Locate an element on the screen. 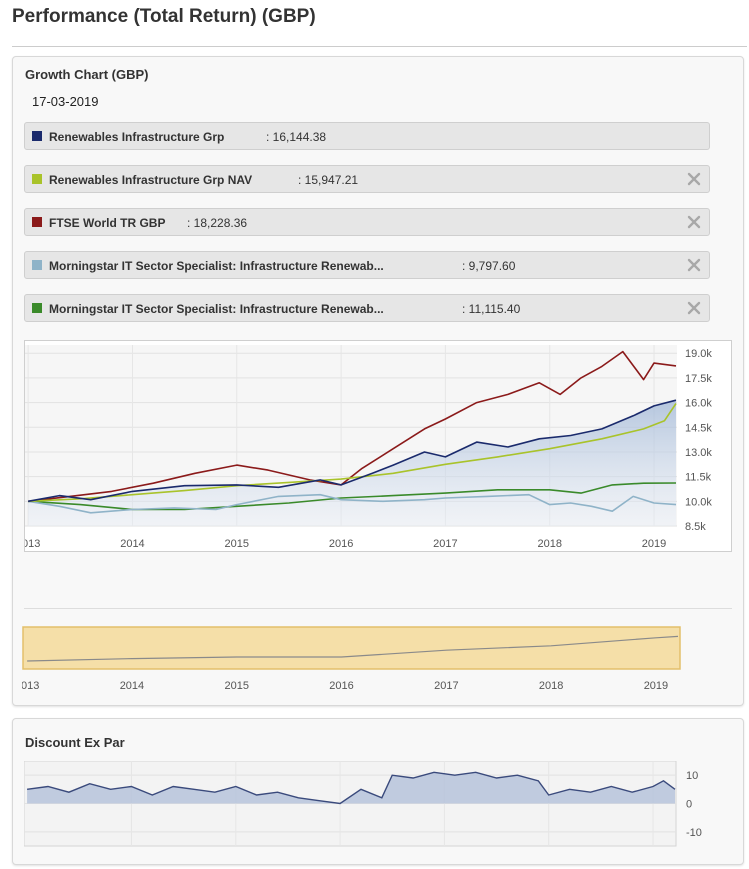  discount-chart: 10 0 -10 is located at coordinates (376, 808).